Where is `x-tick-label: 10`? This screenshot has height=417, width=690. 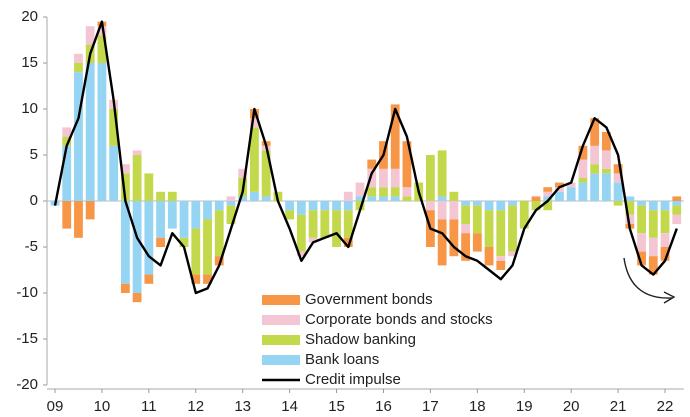 x-tick-label: 10 is located at coordinates (102, 406).